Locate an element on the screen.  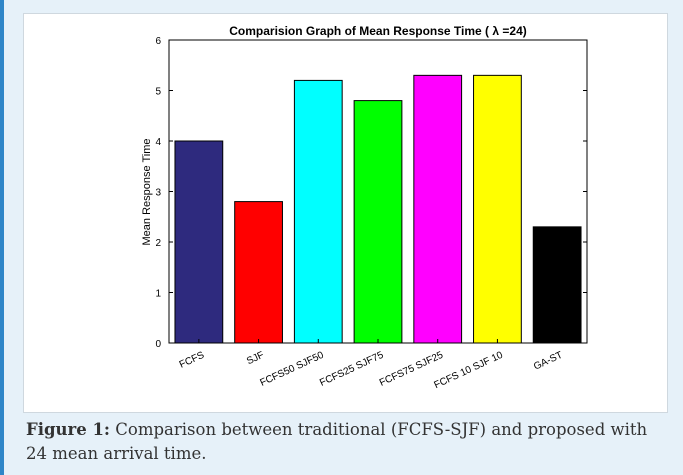
x-tick-label: FCFS 10 SJF 10 is located at coordinates (469, 371).